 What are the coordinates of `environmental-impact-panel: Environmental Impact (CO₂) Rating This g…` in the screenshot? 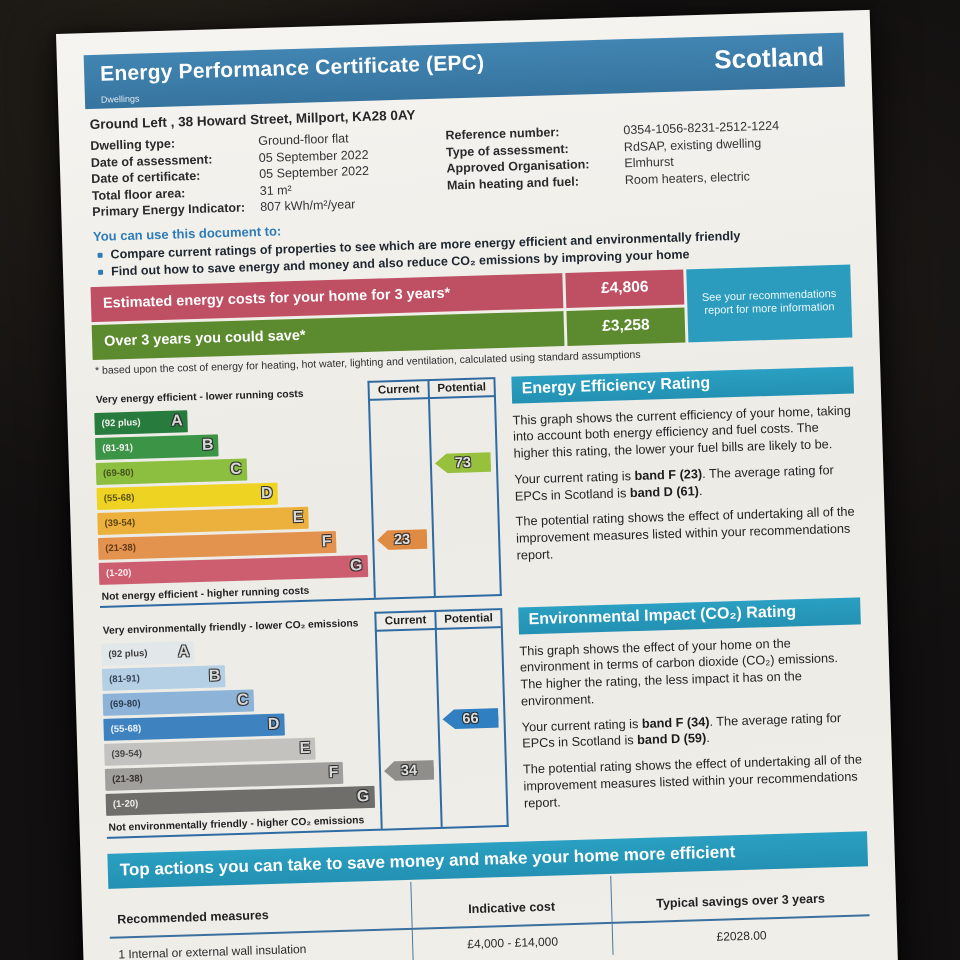 It's located at (692, 711).